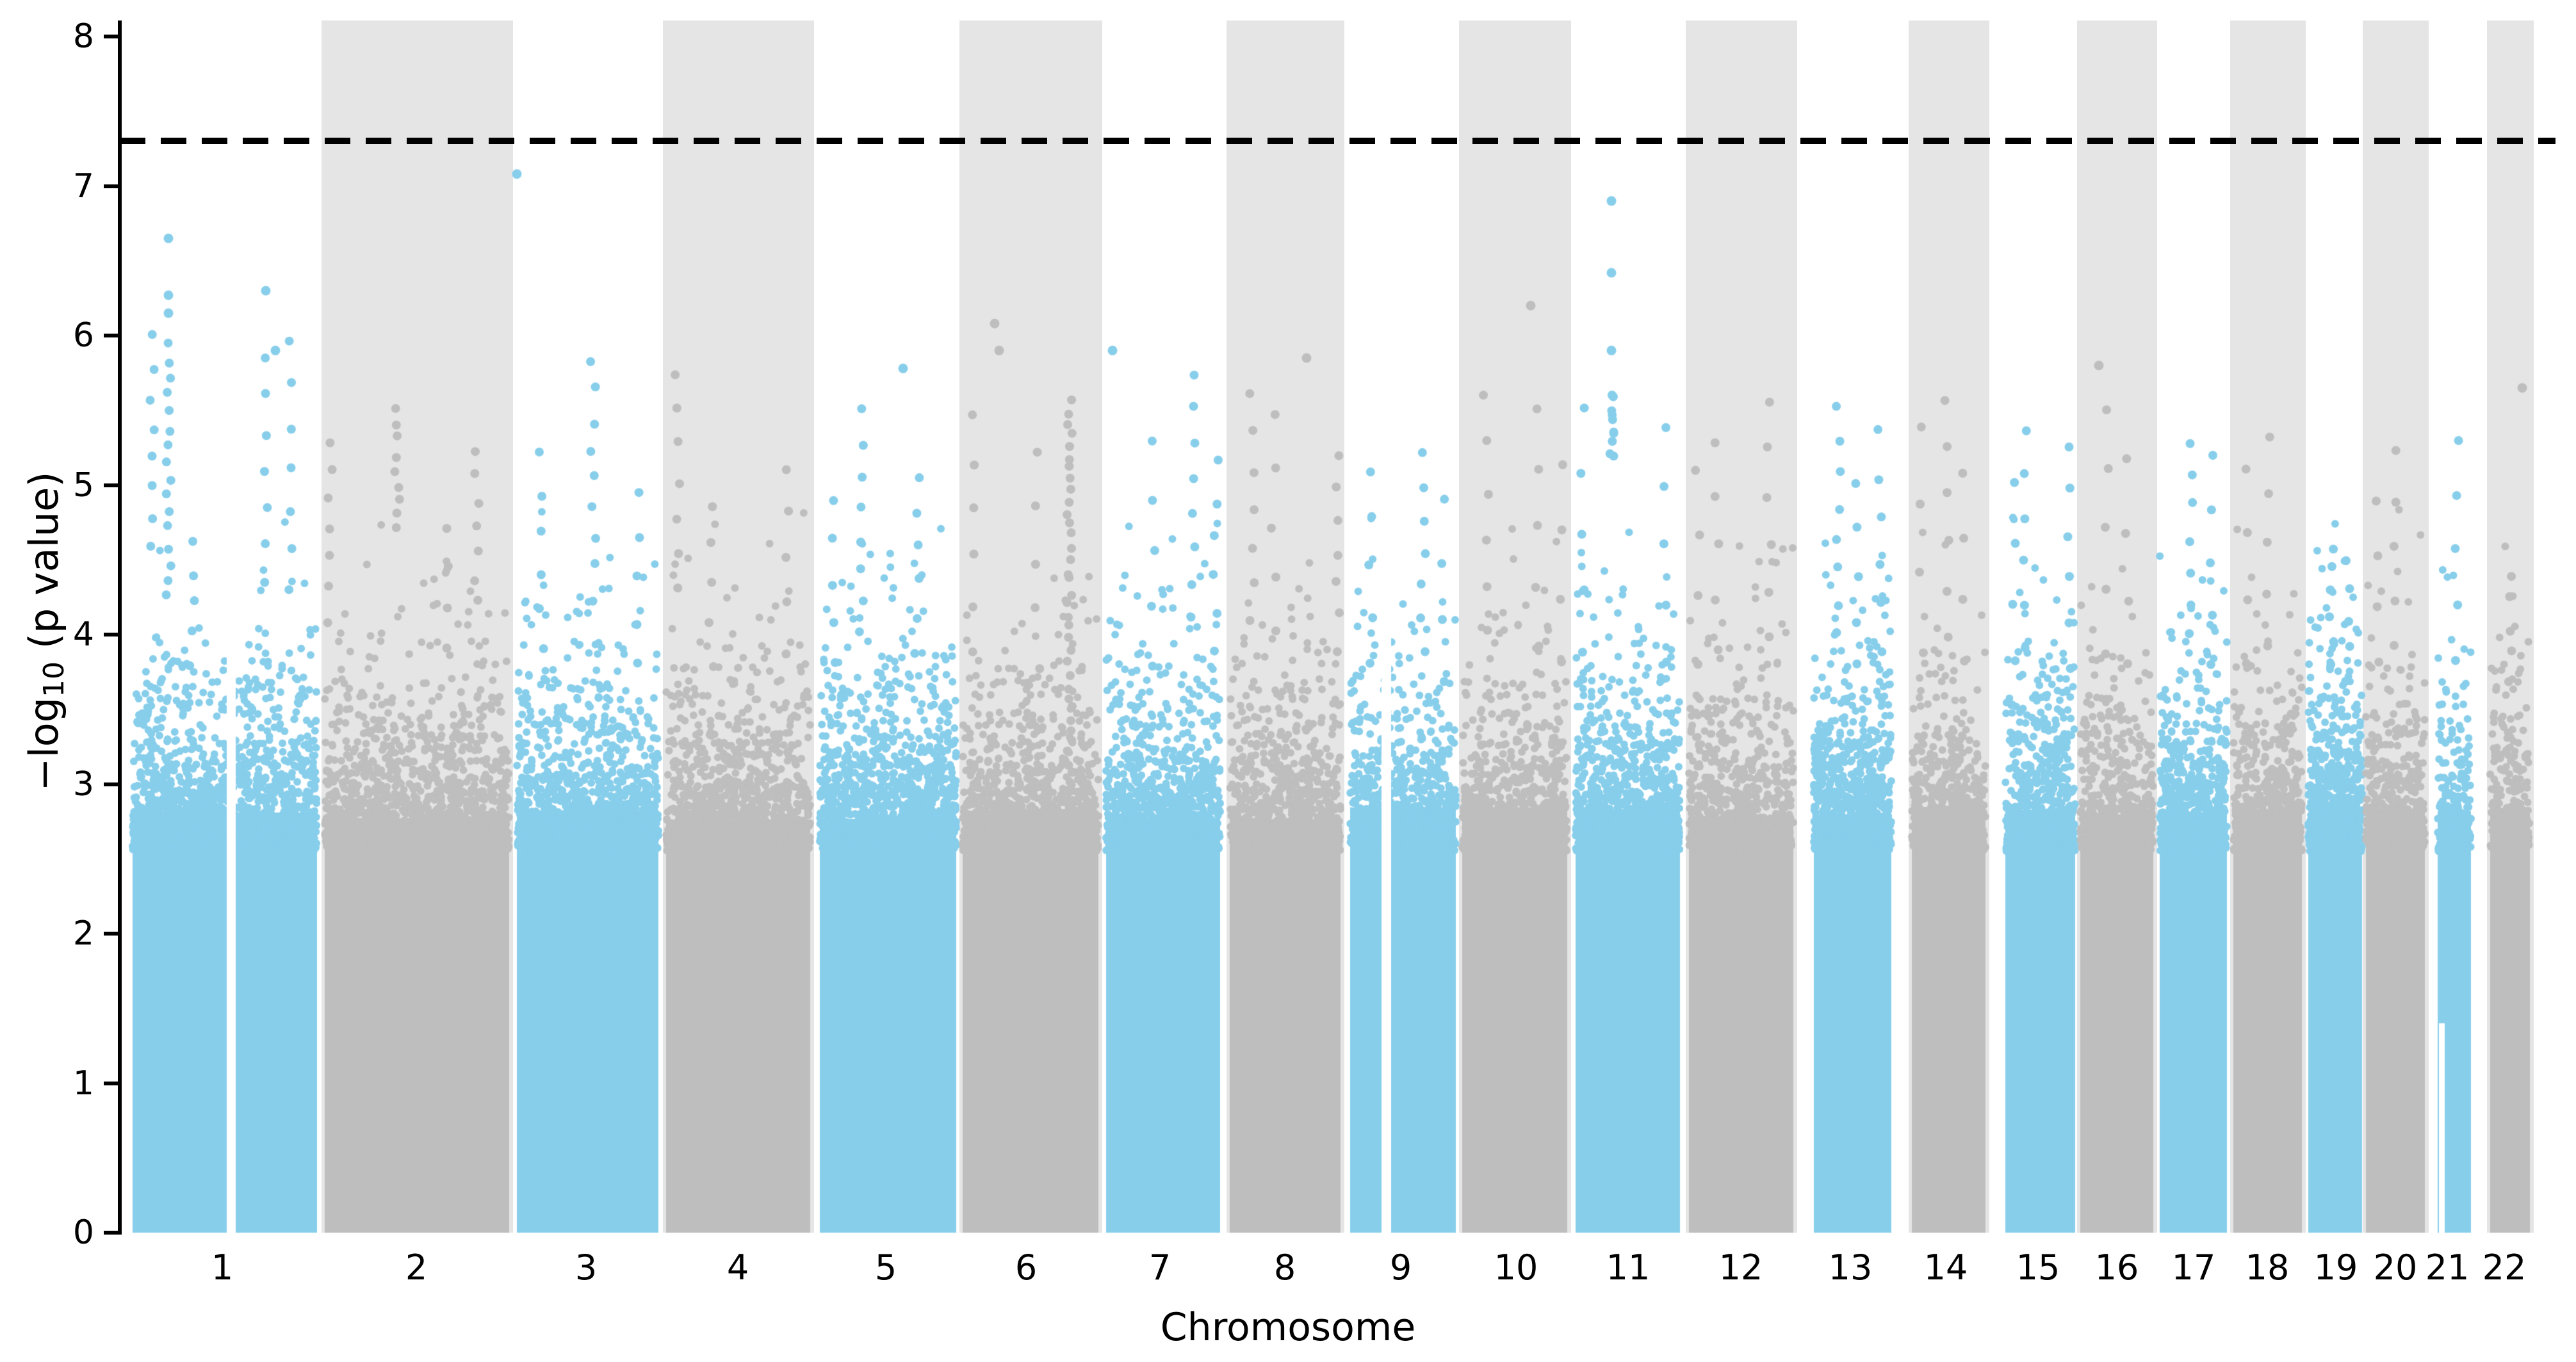 This screenshot has width=2576, height=1362. Describe the element at coordinates (83, 1232) in the screenshot. I see `y-tick-label-0: 0` at that location.